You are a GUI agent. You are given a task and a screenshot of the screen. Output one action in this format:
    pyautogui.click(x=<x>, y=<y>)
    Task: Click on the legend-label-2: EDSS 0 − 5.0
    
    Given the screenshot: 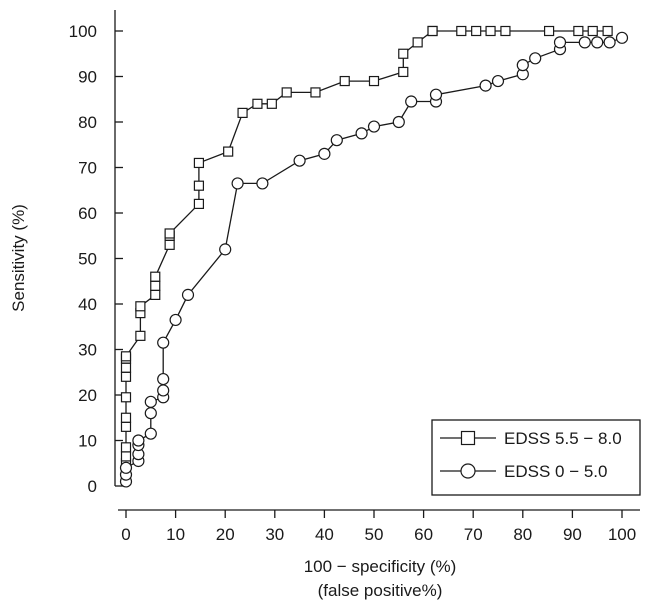 What is the action you would take?
    pyautogui.click(x=555, y=471)
    